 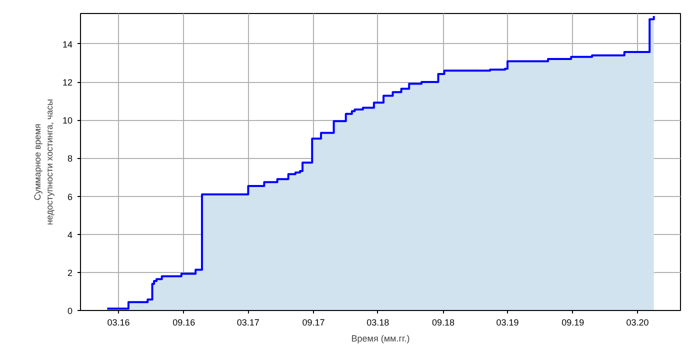 What do you see at coordinates (70, 273) in the screenshot?
I see `y-tick-label: 2` at bounding box center [70, 273].